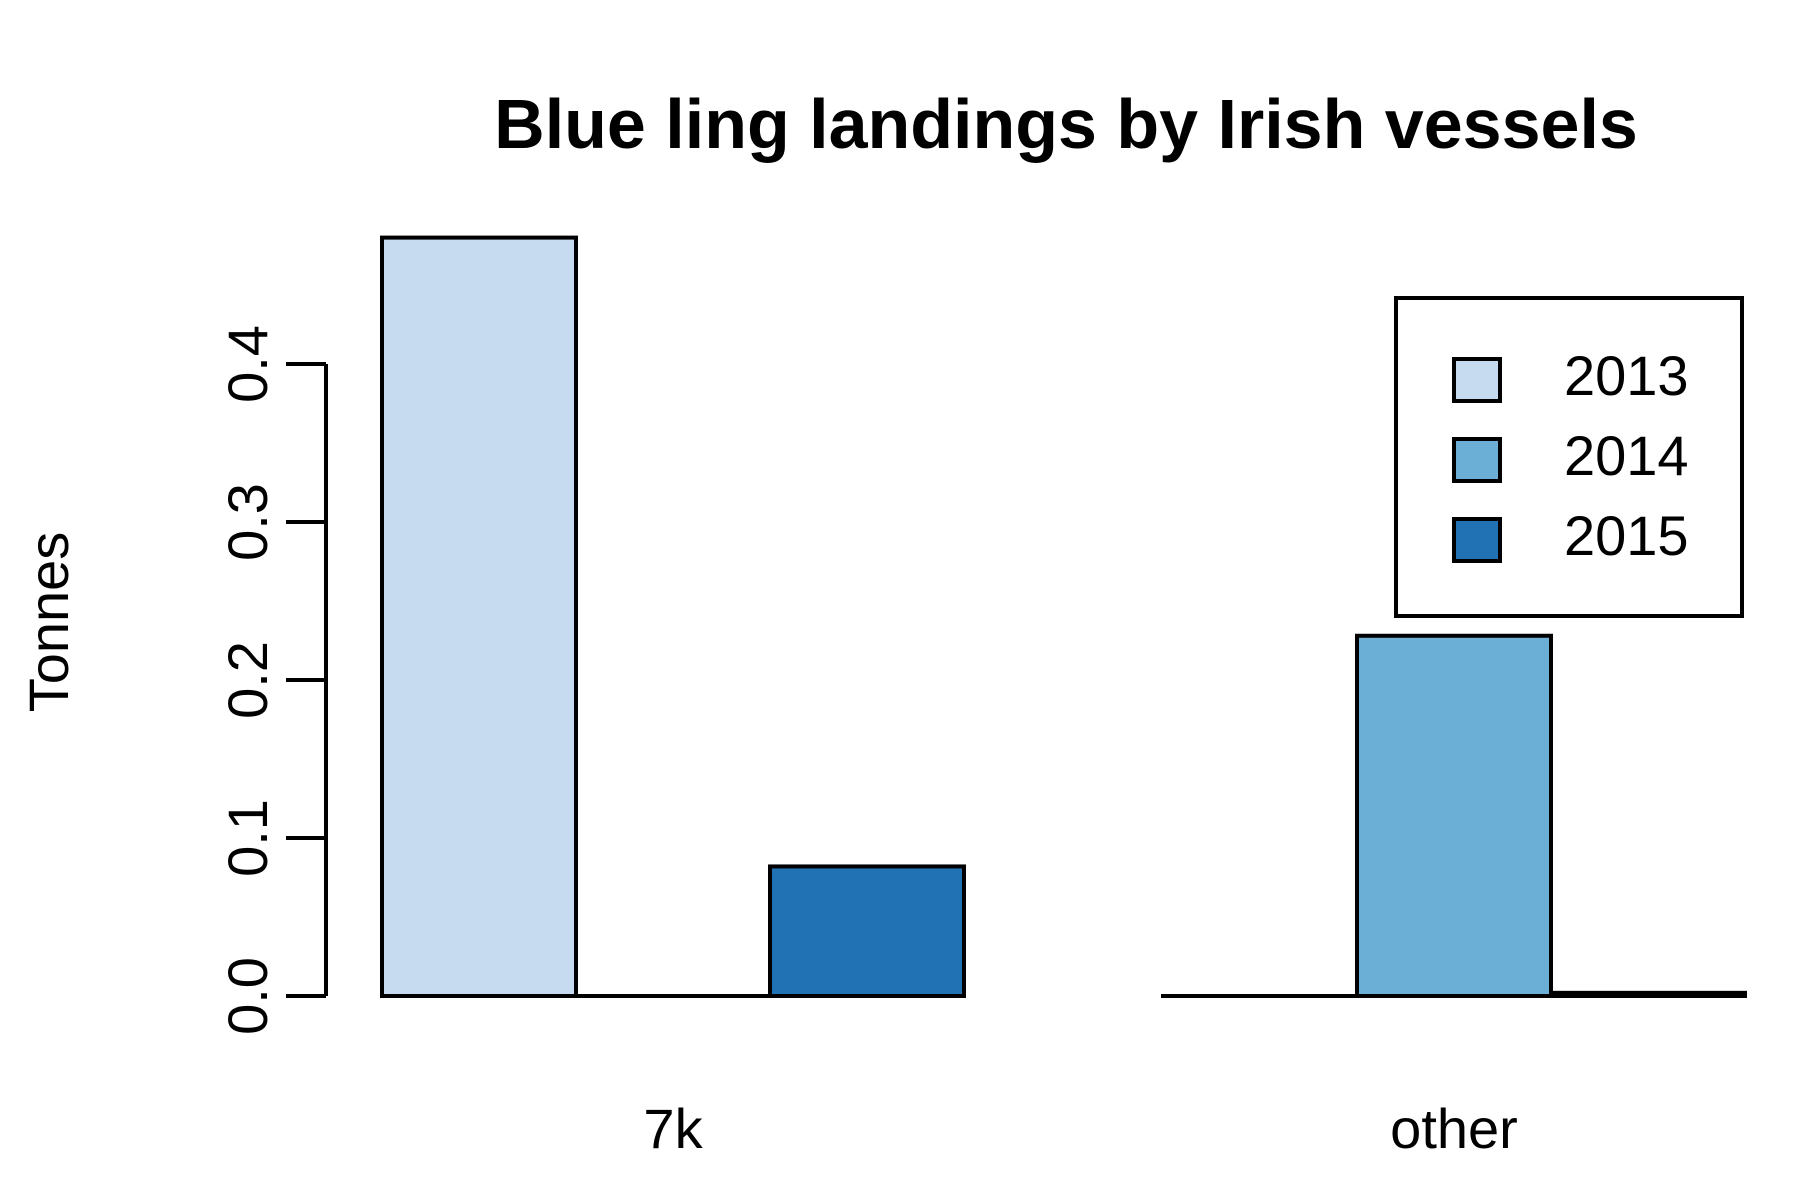  Describe the element at coordinates (1080, 1128) in the screenshot. I see `x-axis-labels: 7k other` at that location.